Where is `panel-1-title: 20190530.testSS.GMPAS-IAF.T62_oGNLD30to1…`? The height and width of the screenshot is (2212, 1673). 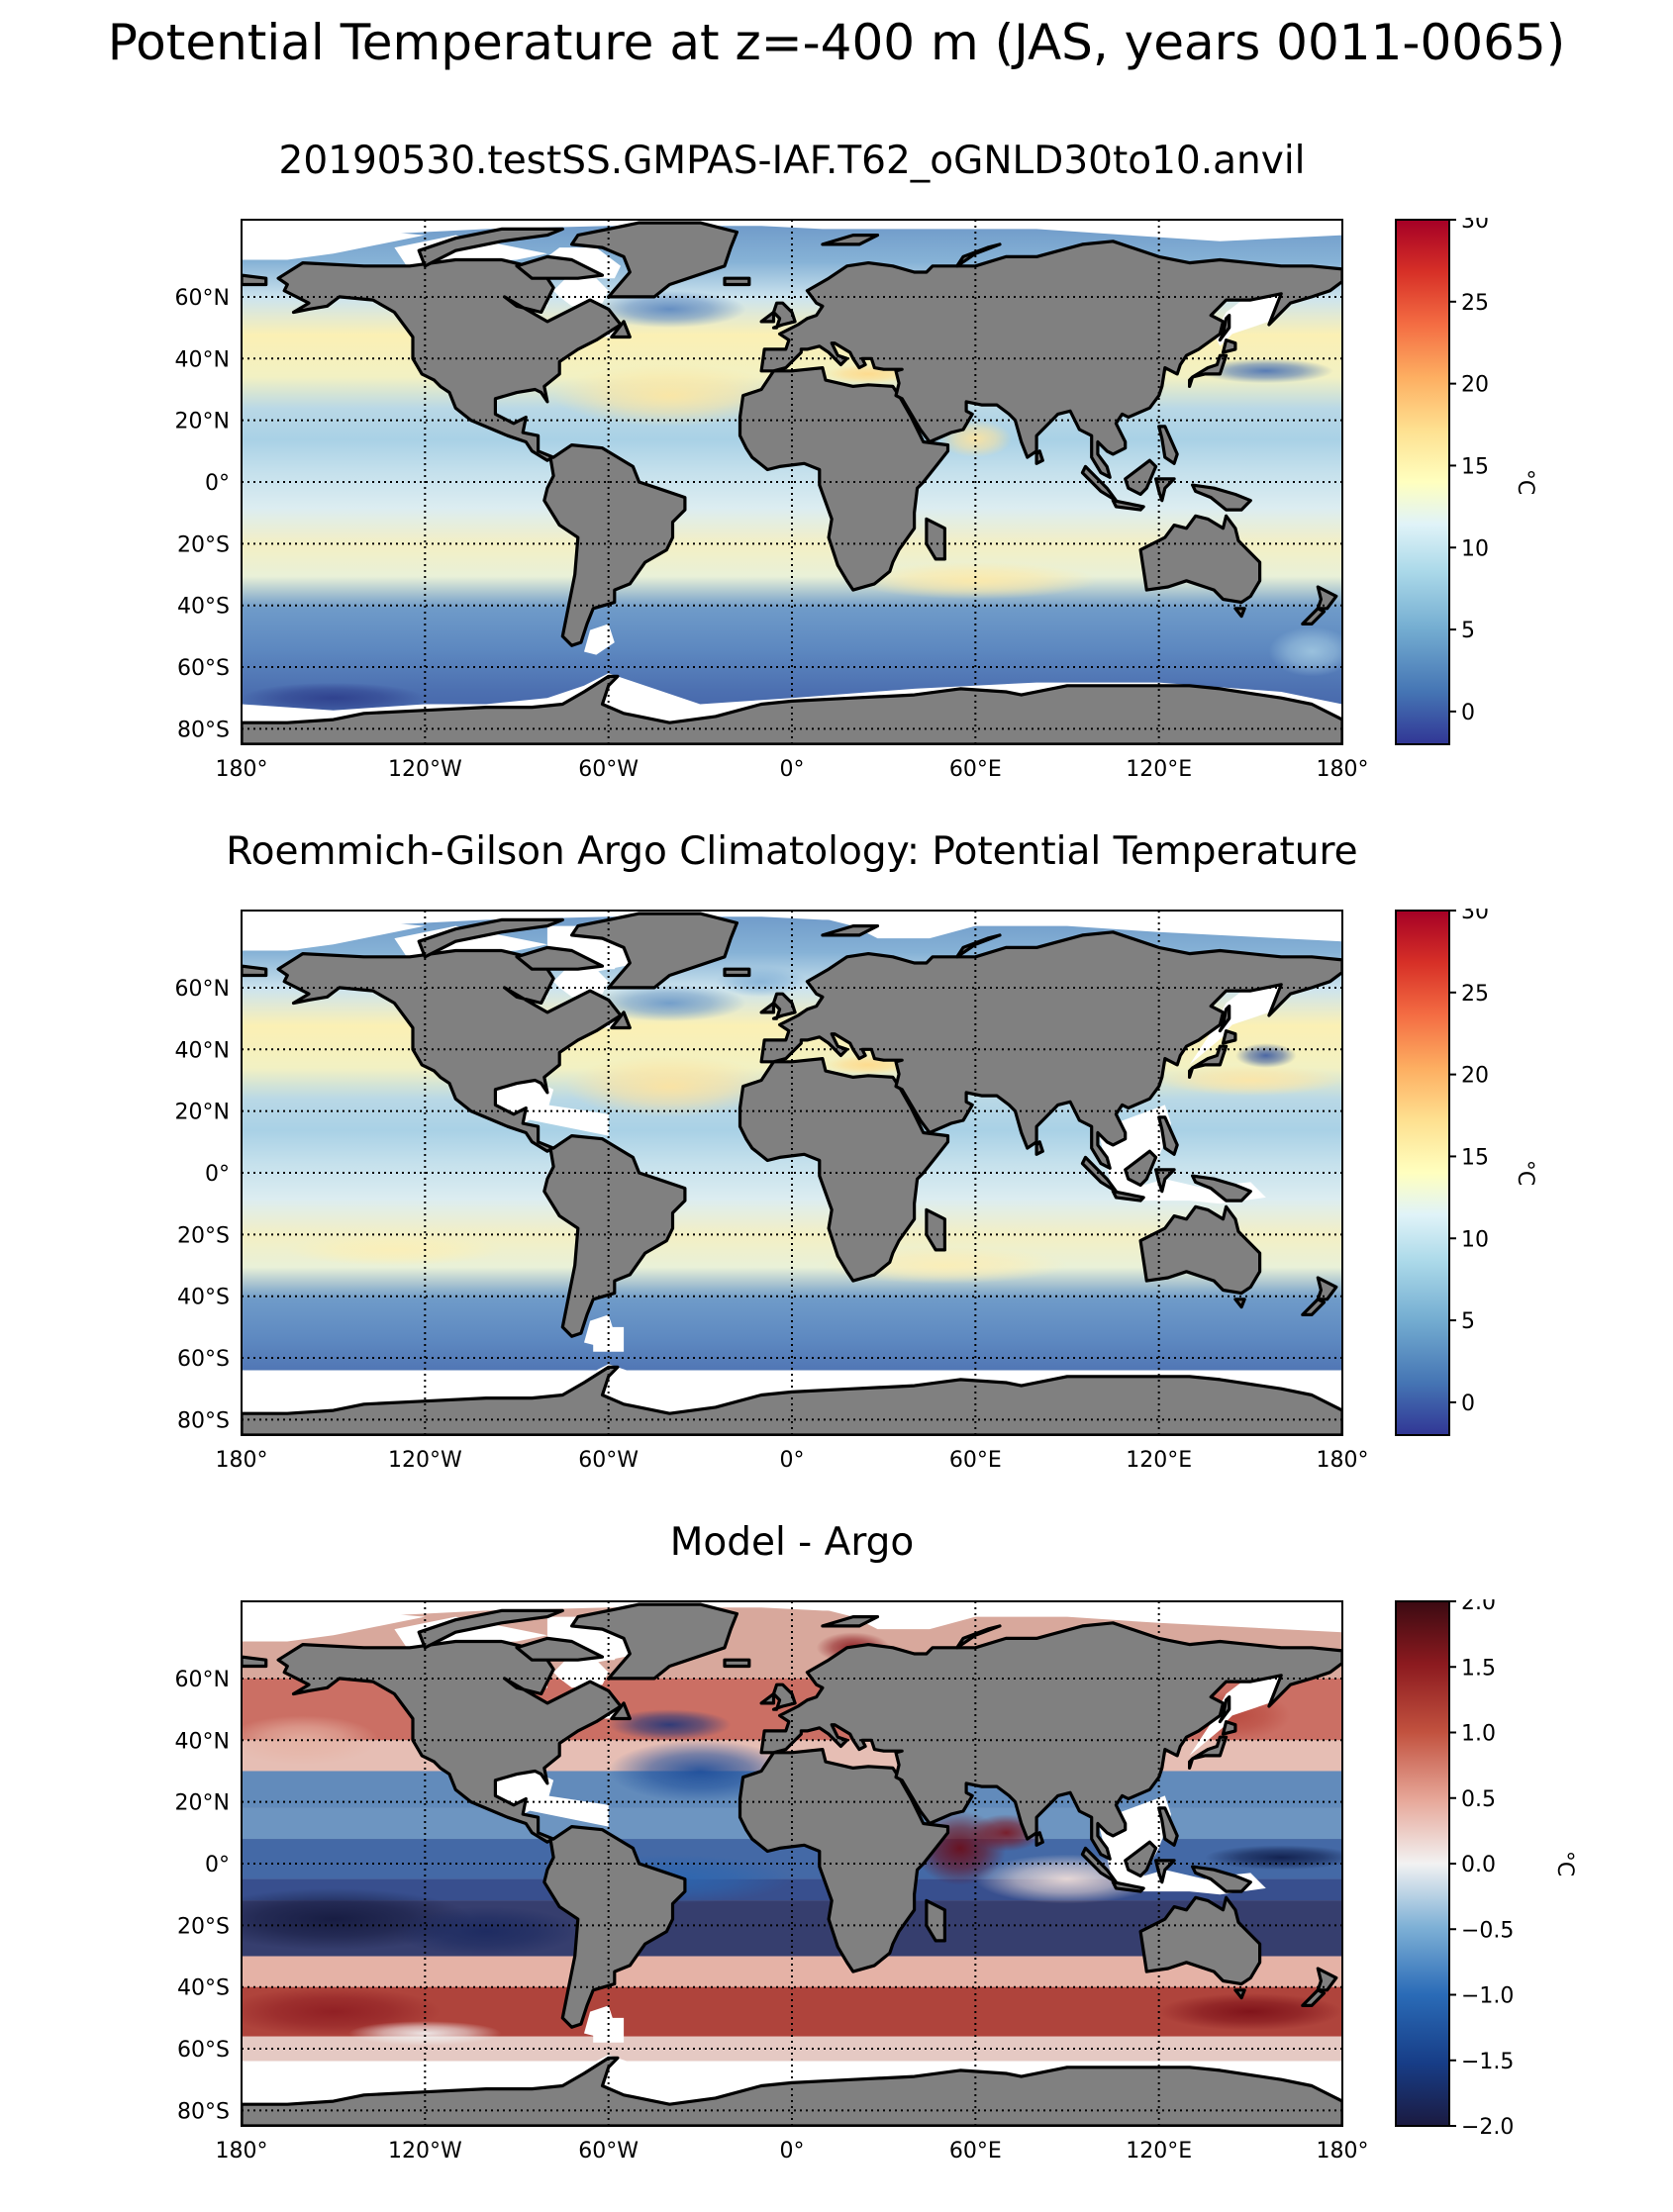 panel-1-title: 20190530.testSS.GMPAS-IAF.T62_oGNLD30to1… is located at coordinates (792, 161).